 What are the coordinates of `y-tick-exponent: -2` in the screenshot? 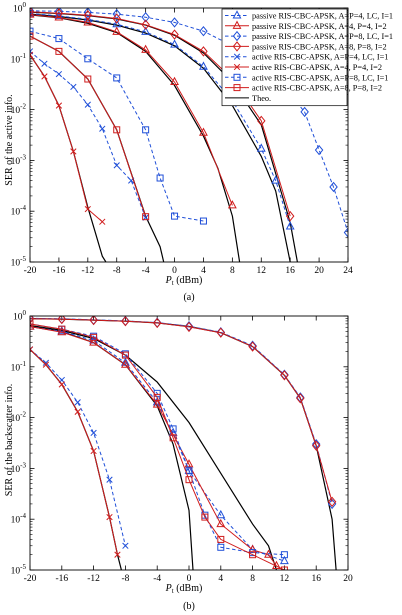 It's located at (23, 107).